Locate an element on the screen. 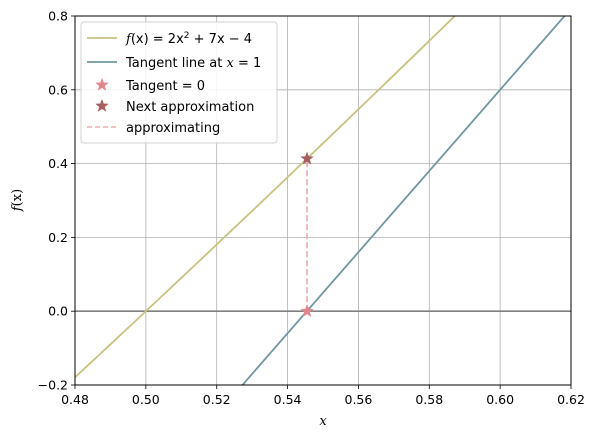 The image size is (596, 438). x-tick-label: 0.58 is located at coordinates (429, 399).